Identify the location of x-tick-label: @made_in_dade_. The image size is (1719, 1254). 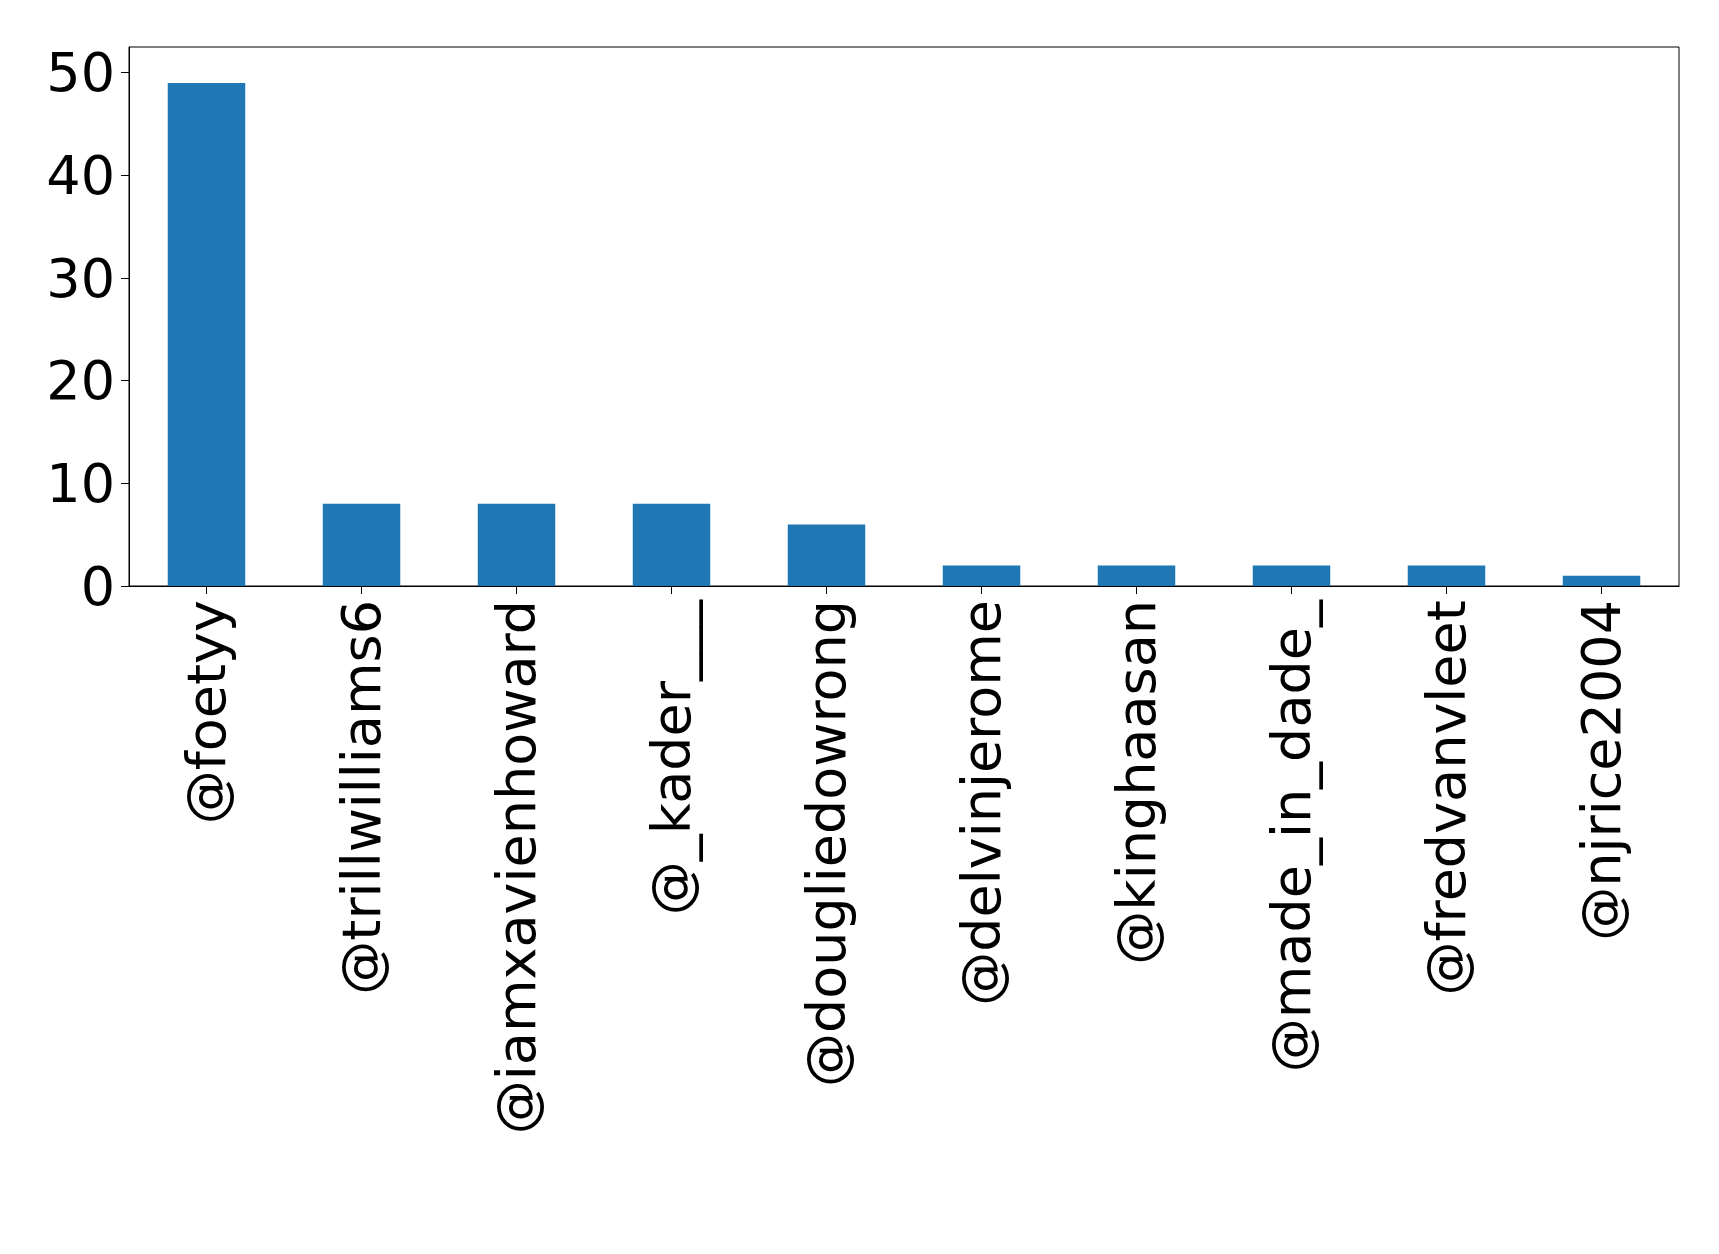
(1291, 836).